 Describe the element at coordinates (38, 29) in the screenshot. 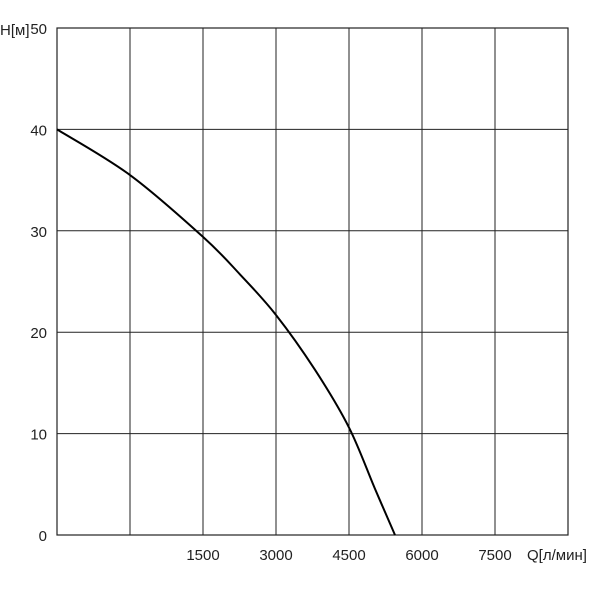

I see `y-tick-label: 50` at that location.